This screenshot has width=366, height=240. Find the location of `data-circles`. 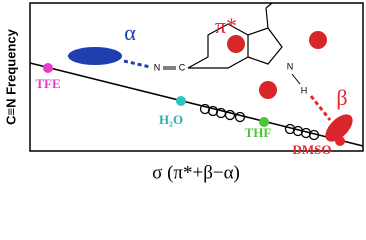

data-circles is located at coordinates (259, 122).